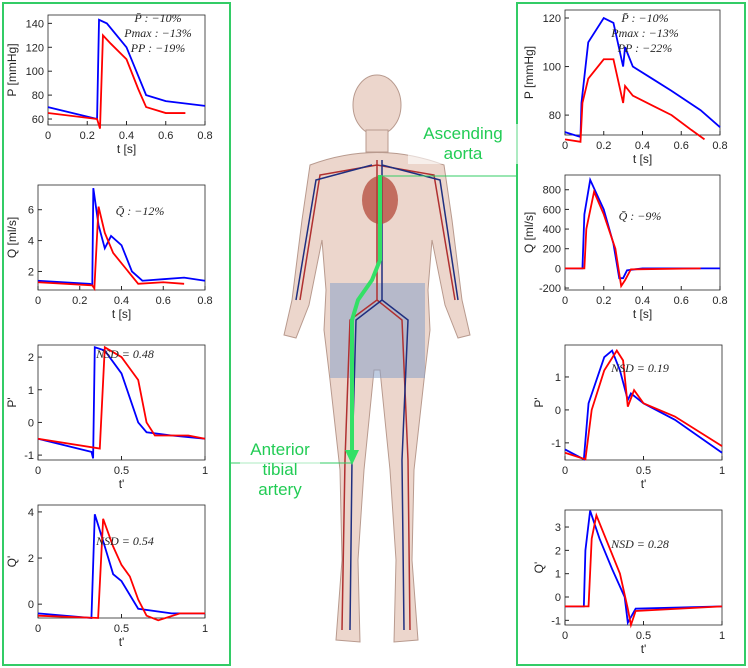 This screenshot has width=748, height=668. Describe the element at coordinates (366, 317) in the screenshot. I see `path-arrow` at that location.